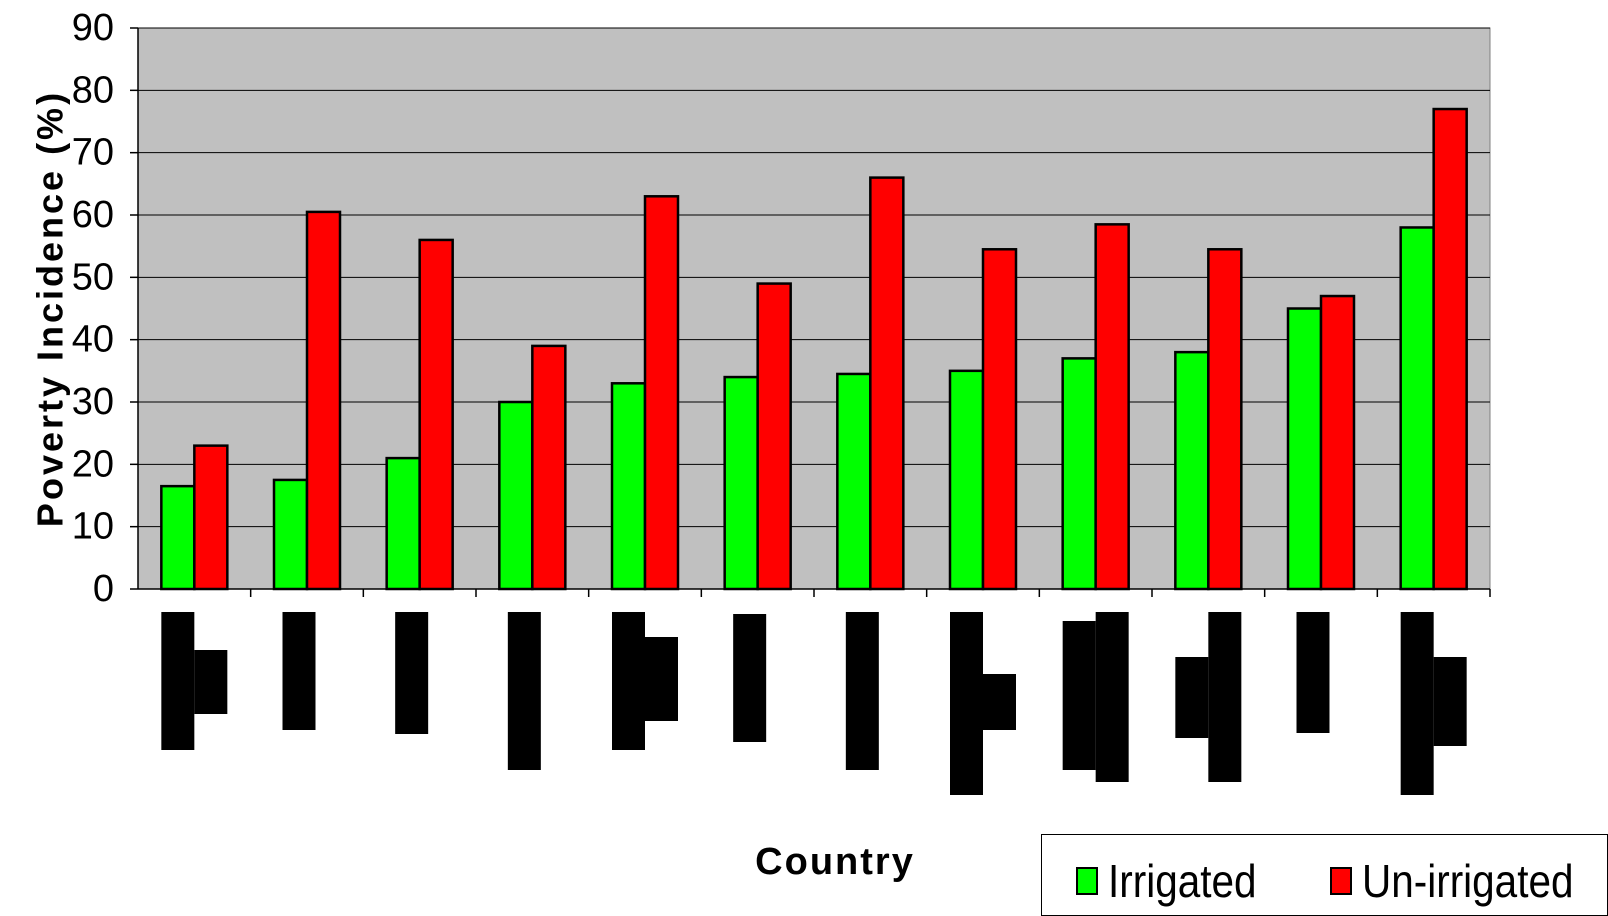  What do you see at coordinates (93, 90) in the screenshot?
I see `y-tick-label: 80` at bounding box center [93, 90].